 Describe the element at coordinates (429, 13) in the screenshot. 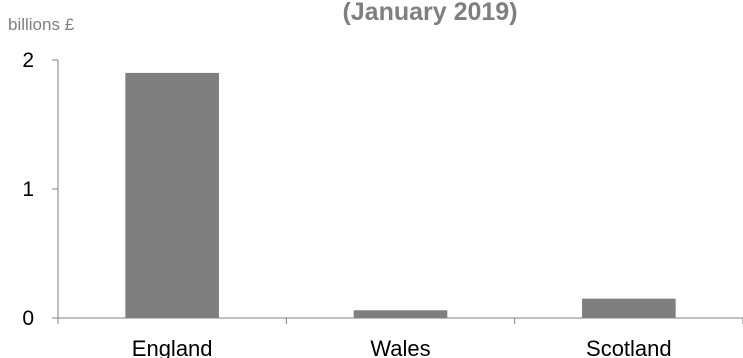

I see `chart-title: (January 2019)` at that location.